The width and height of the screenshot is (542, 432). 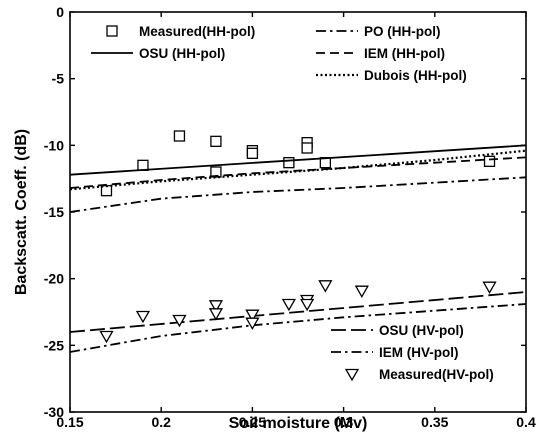 I want to click on series-line-iem-hh-pol, so click(x=298, y=172).